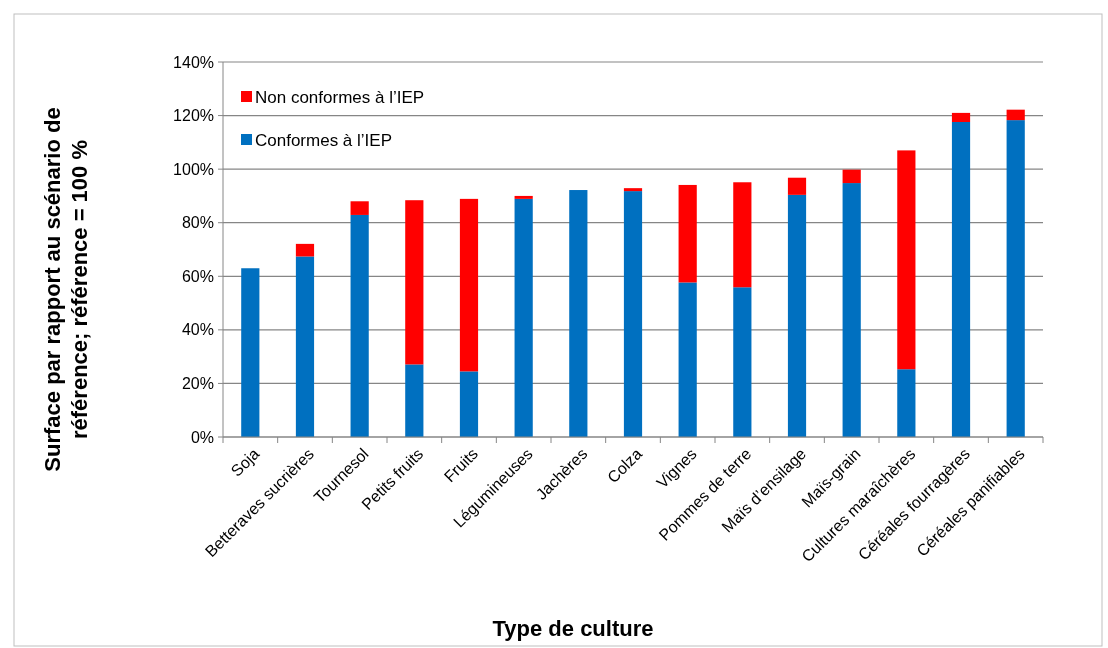 This screenshot has height=648, width=1108. What do you see at coordinates (193, 169) in the screenshot?
I see `y-tick-label: 100%` at bounding box center [193, 169].